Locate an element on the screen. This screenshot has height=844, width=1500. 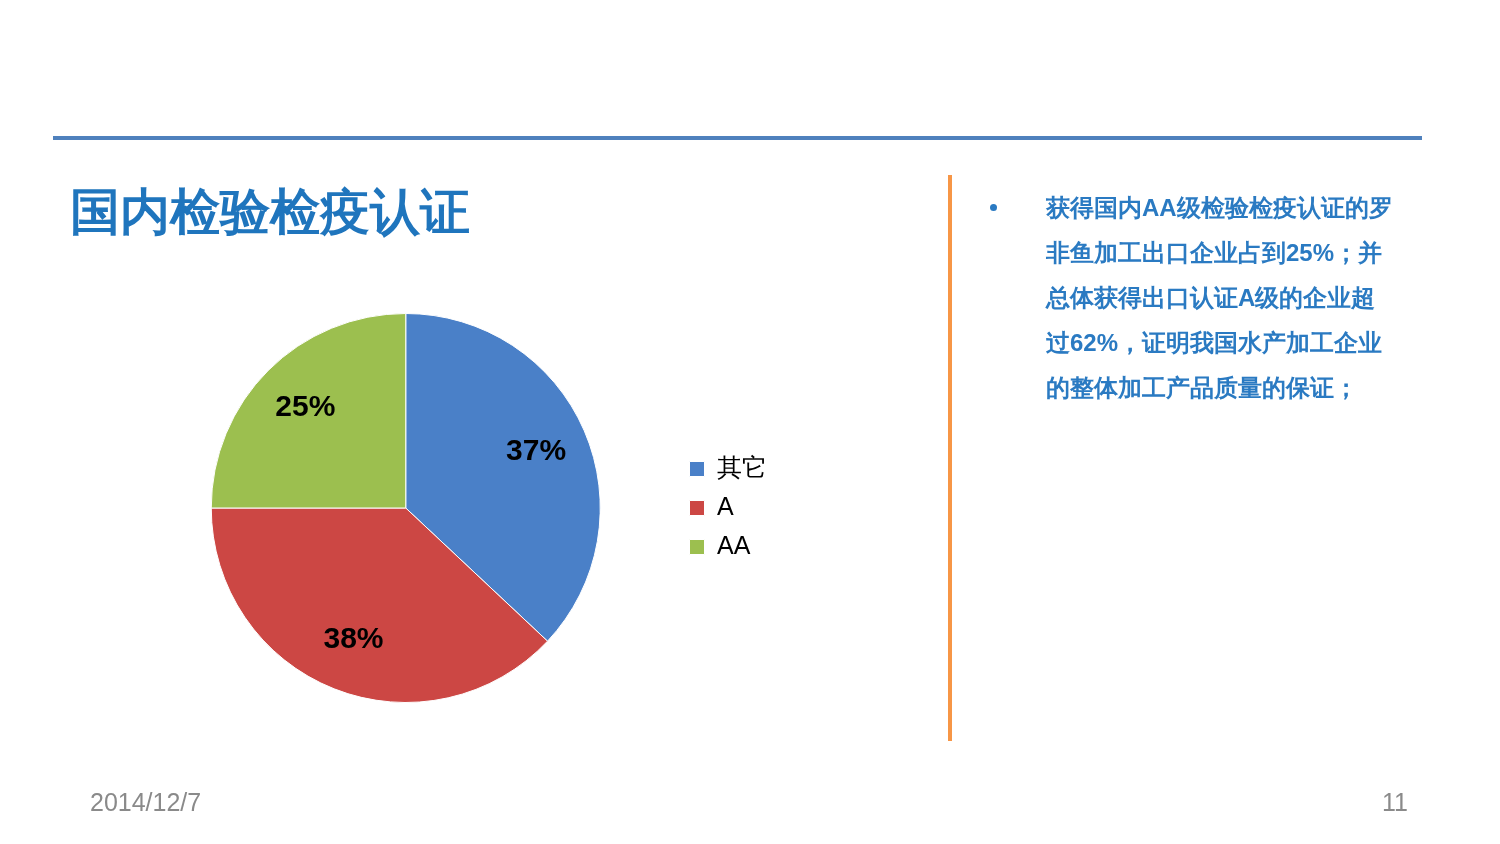
text: 11 is located at coordinates (1395, 802).